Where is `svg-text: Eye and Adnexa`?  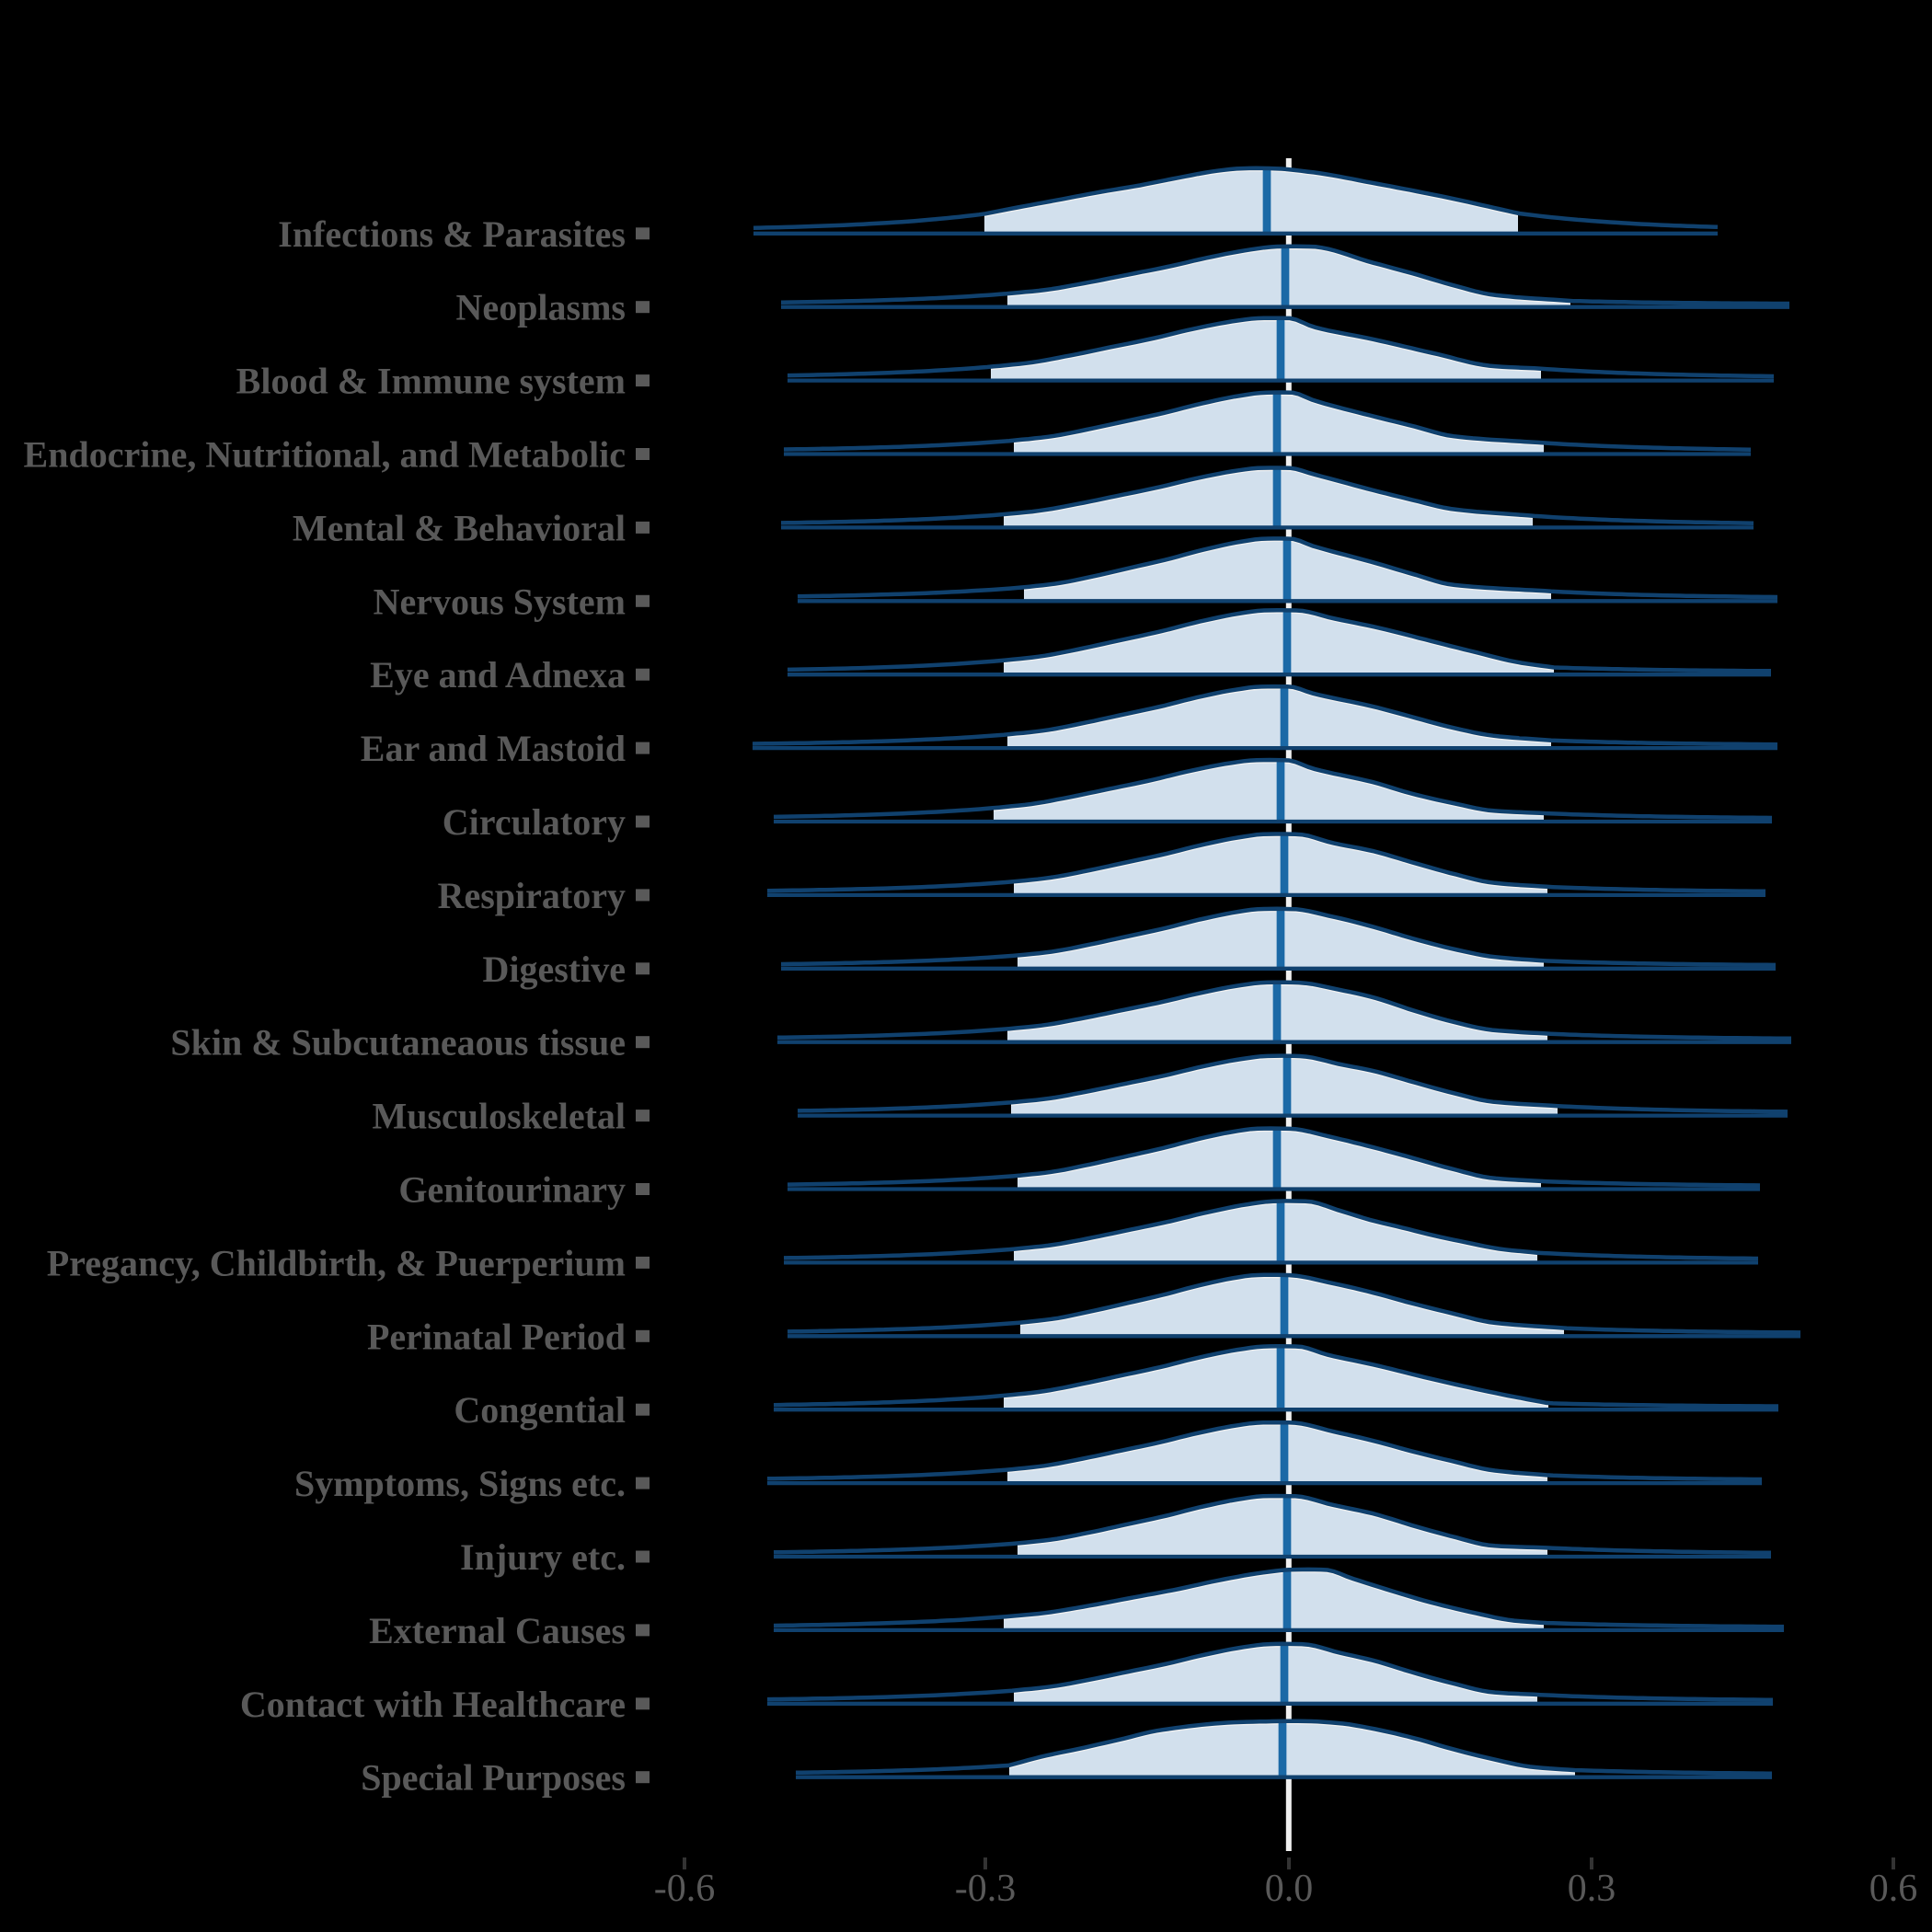
svg-text: Eye and Adnexa is located at coordinates (498, 675).